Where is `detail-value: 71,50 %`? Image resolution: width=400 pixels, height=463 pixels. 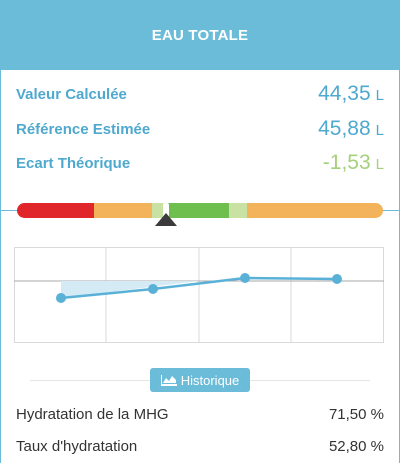
detail-value: 71,50 % is located at coordinates (356, 414).